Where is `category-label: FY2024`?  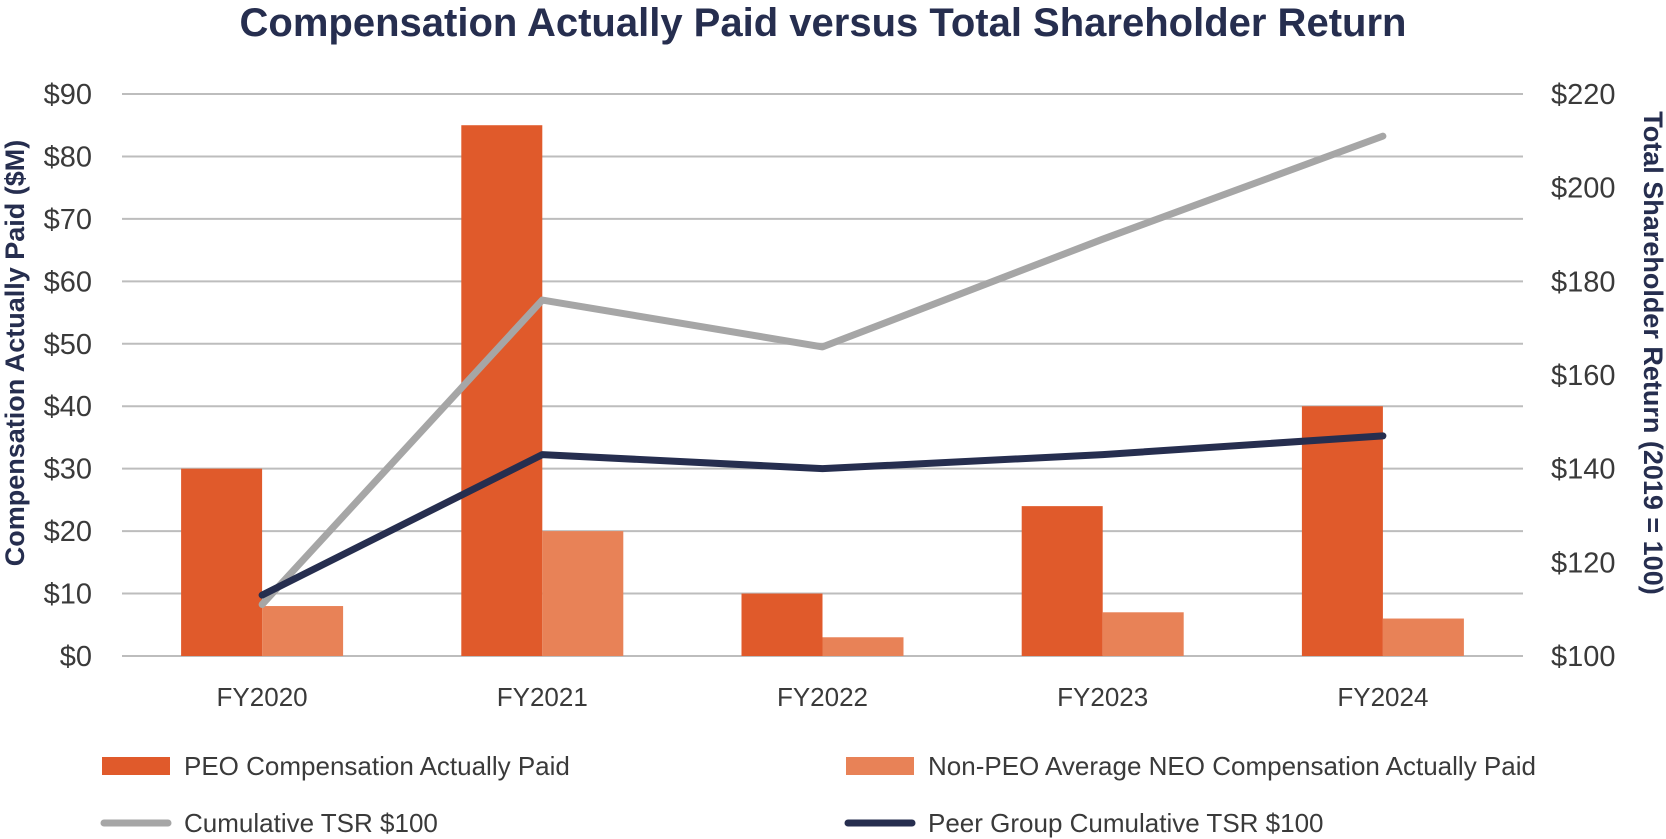 category-label: FY2024 is located at coordinates (1382, 697).